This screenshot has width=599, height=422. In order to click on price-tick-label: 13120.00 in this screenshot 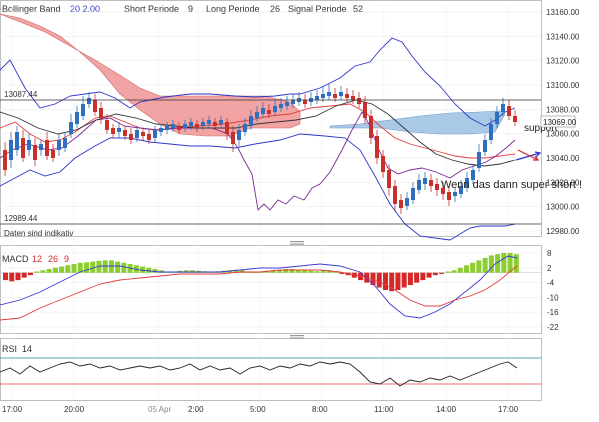, I will do `click(563, 61)`.